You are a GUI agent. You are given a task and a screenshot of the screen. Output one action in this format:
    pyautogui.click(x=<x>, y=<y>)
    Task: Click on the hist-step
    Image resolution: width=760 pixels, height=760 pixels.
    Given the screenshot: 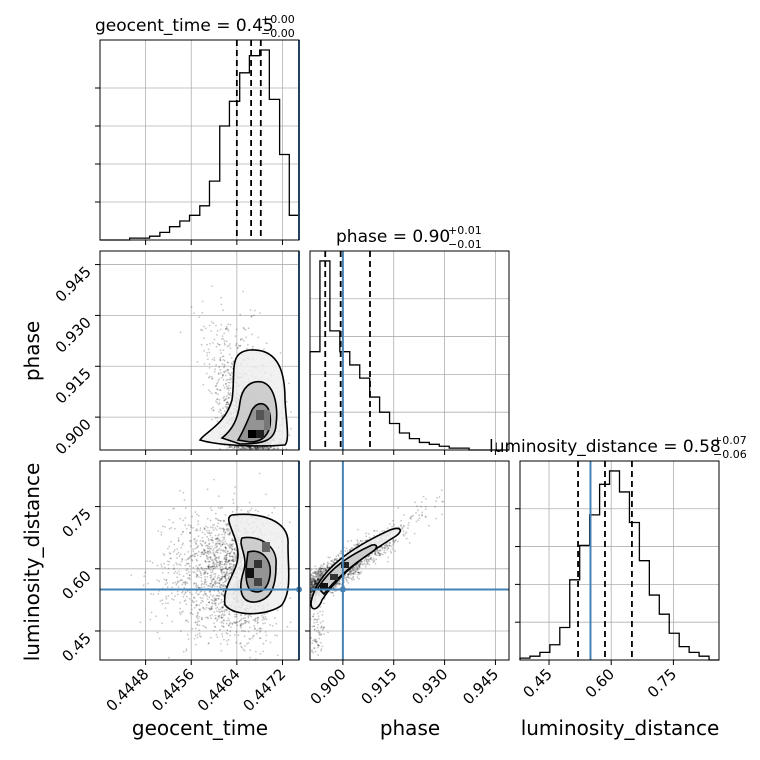 What is the action you would take?
    pyautogui.click(x=409, y=355)
    